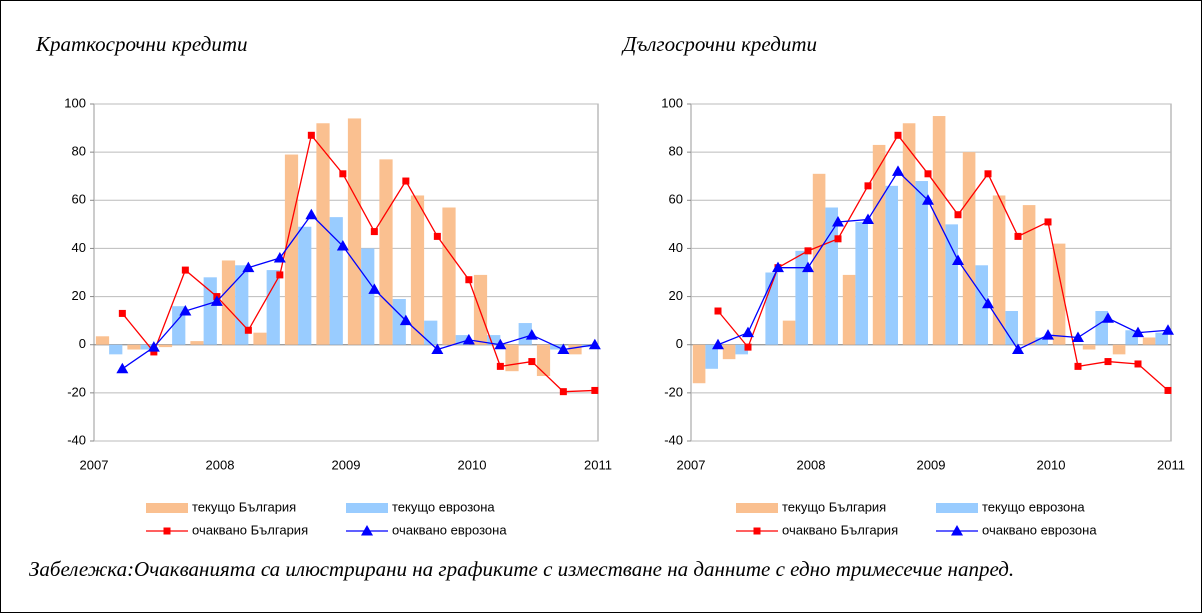  What do you see at coordinates (76, 391) in the screenshot?
I see `y-tick-label: -20` at bounding box center [76, 391].